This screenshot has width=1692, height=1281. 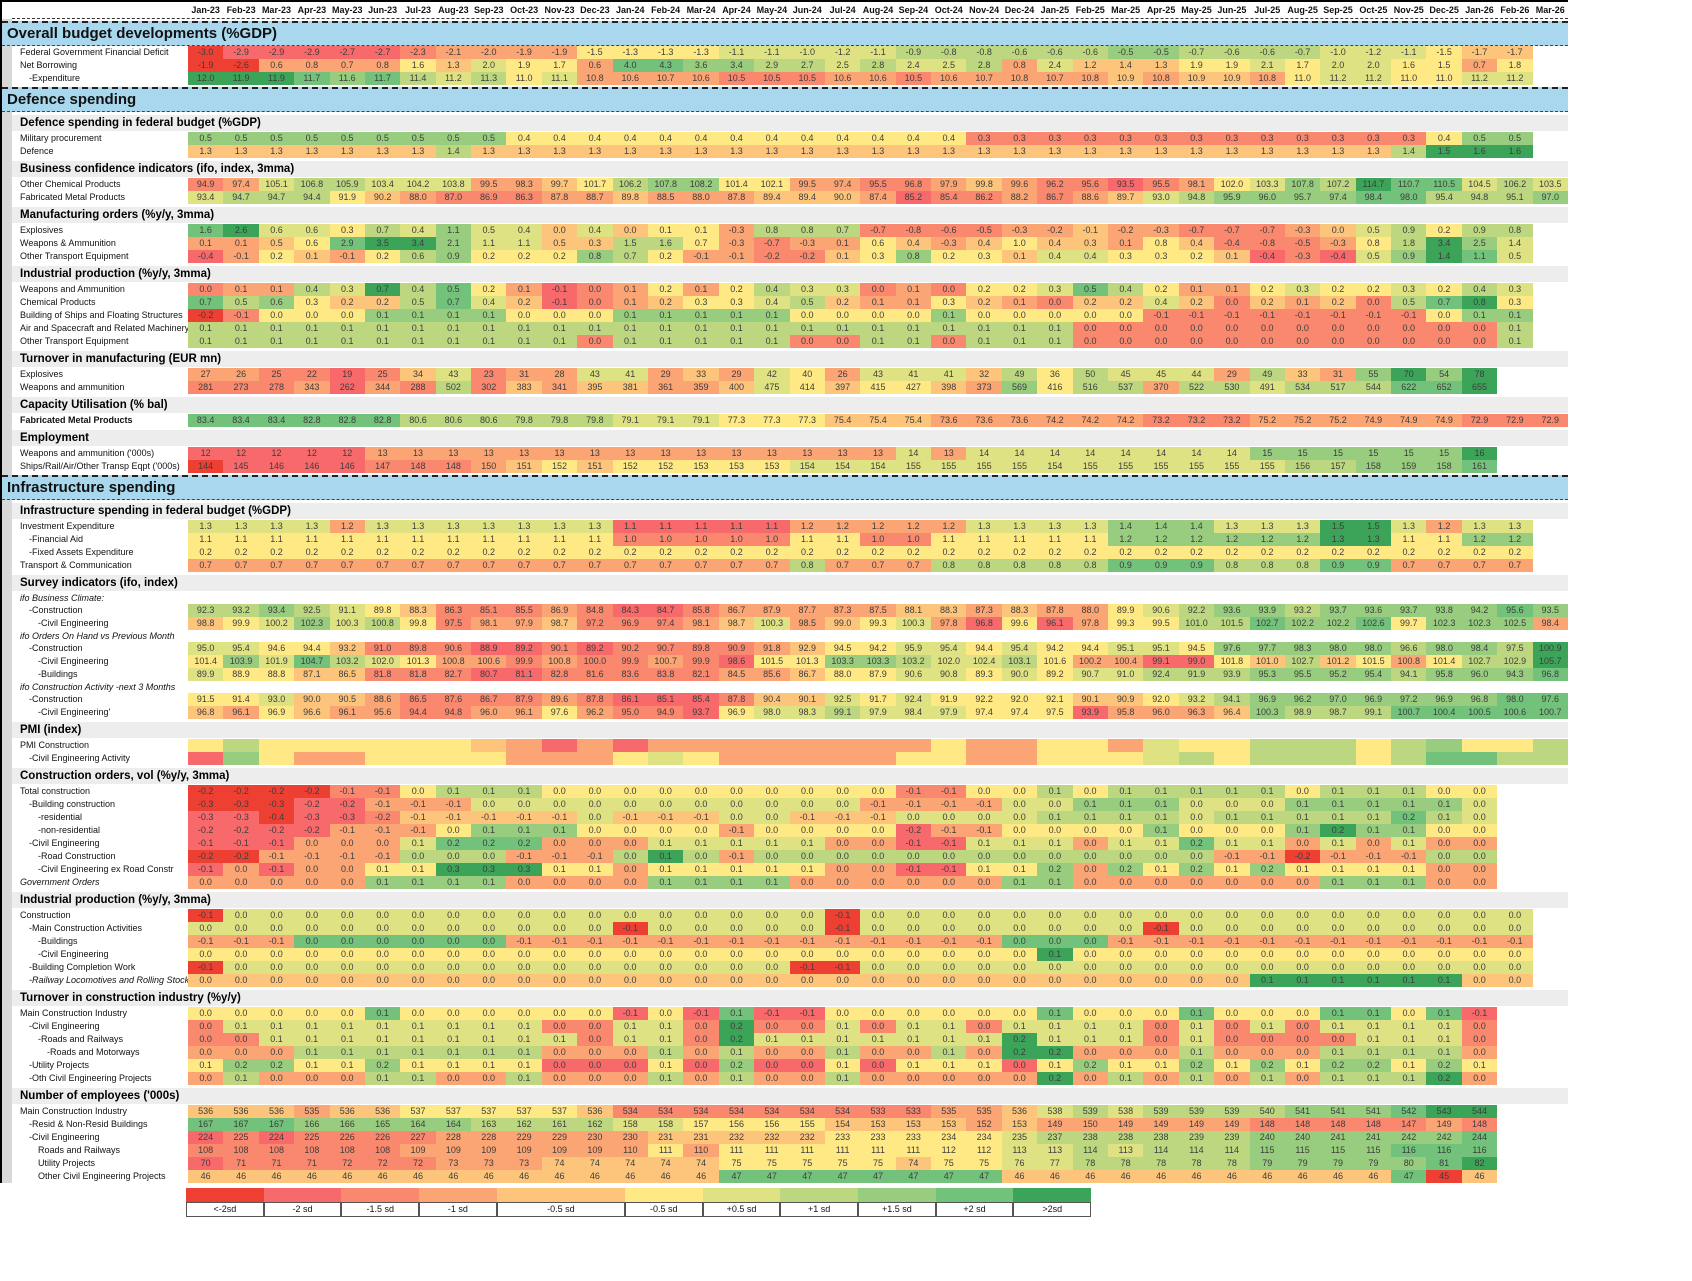 I want to click on heatmap-cell: 11.4, so click(x=418, y=78).